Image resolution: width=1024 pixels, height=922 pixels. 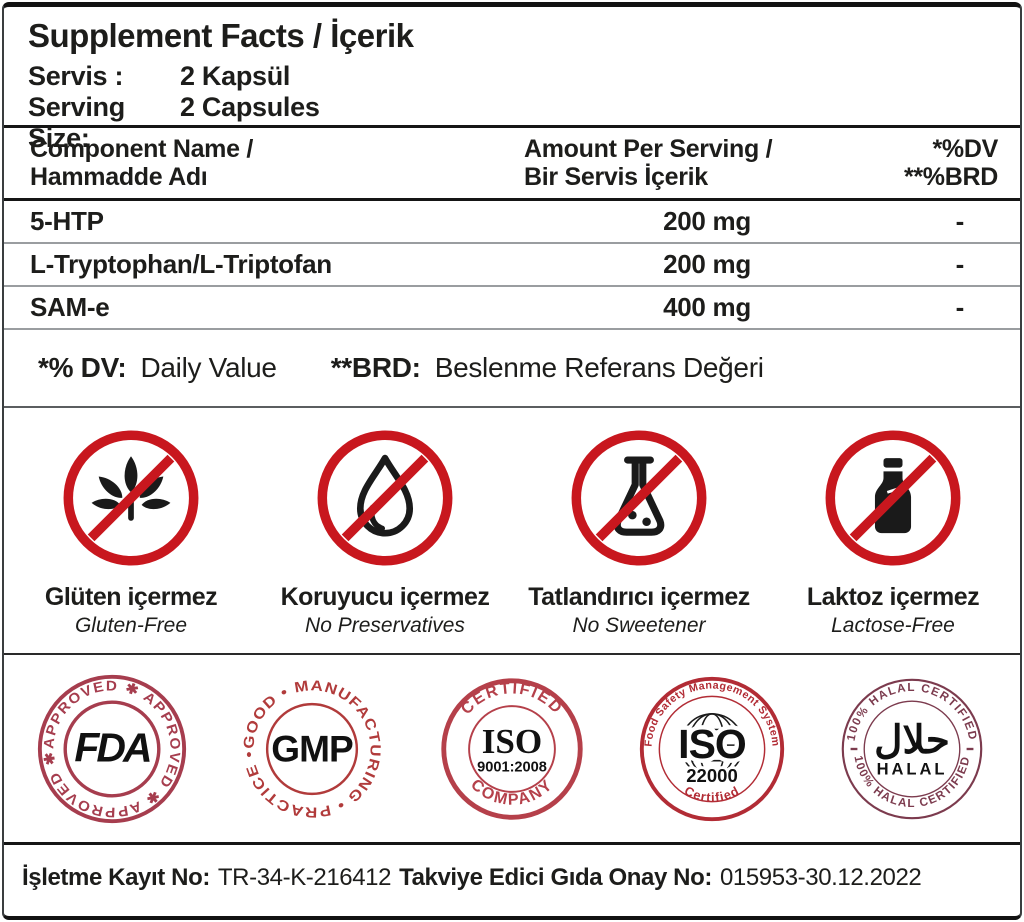 What do you see at coordinates (512, 767) in the screenshot?
I see `iso9001-sub-text: 9001:2008` at bounding box center [512, 767].